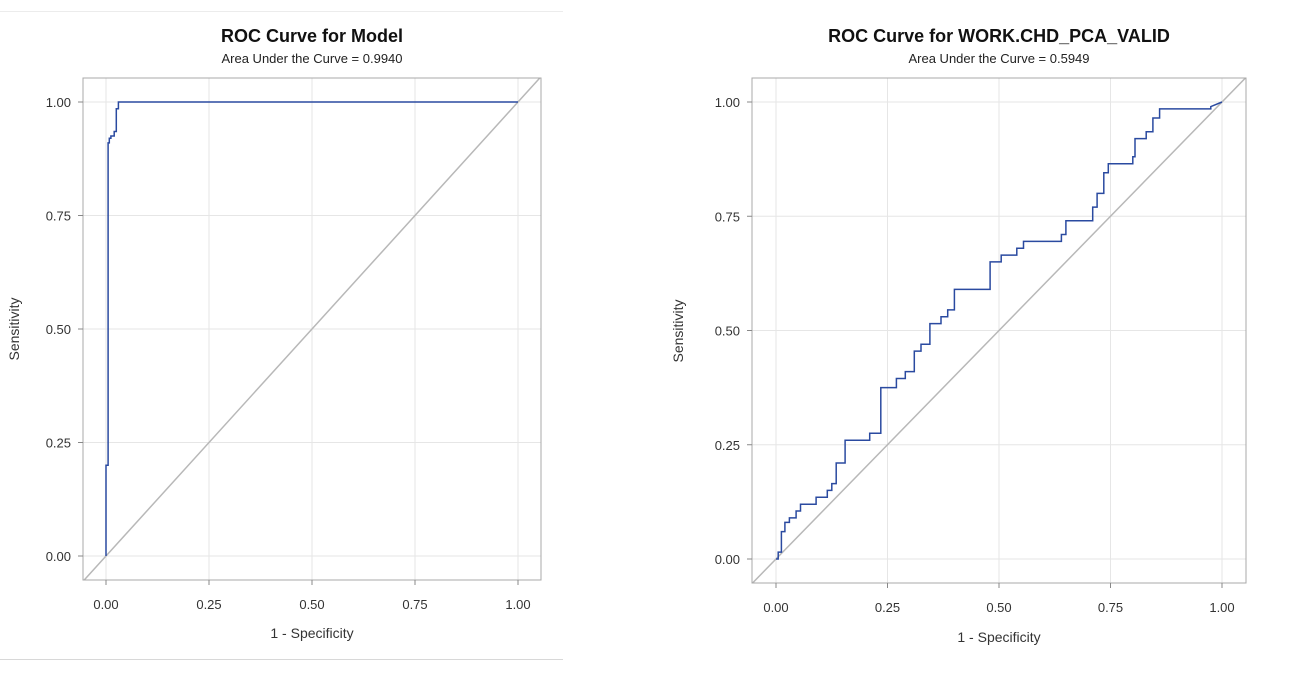  What do you see at coordinates (281, 11) in the screenshot?
I see `top-divider` at bounding box center [281, 11].